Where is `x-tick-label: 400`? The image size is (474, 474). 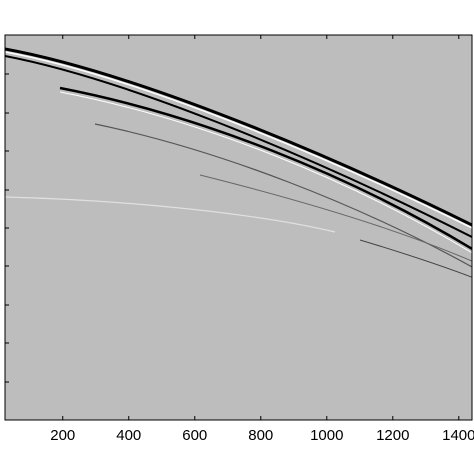 x-tick-label: 400 is located at coordinates (128, 435).